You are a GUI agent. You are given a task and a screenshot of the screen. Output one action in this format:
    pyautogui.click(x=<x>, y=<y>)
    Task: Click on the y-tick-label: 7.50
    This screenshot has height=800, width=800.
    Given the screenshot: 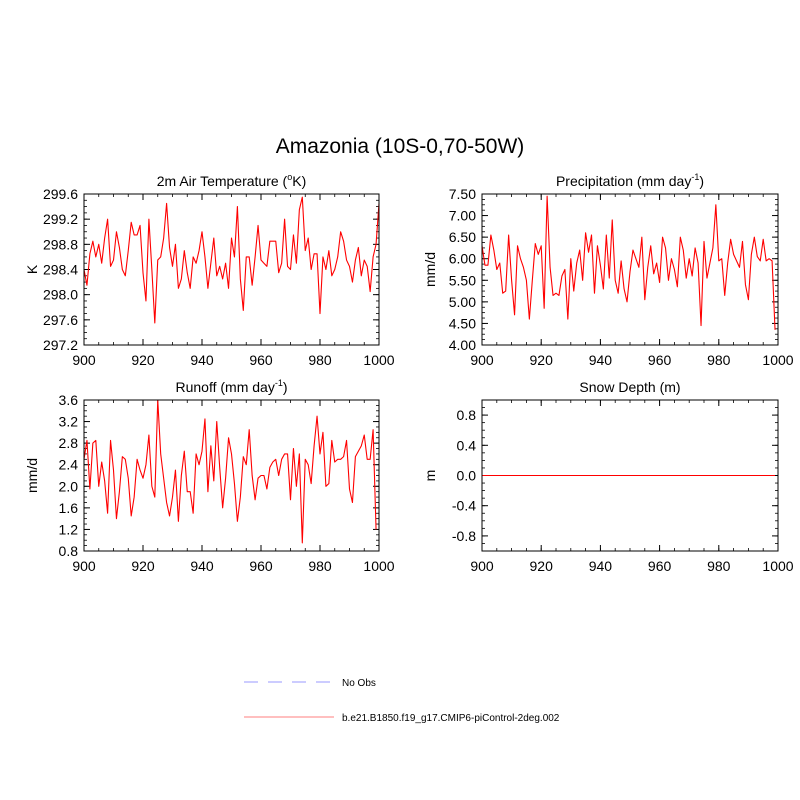 What is the action you would take?
    pyautogui.click(x=462, y=194)
    